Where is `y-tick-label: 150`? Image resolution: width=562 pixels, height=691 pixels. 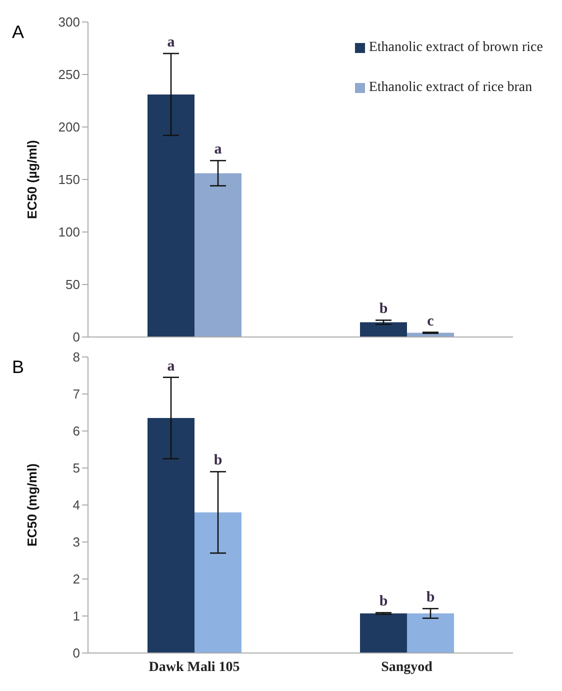 y-tick-label: 150 is located at coordinates (69, 180).